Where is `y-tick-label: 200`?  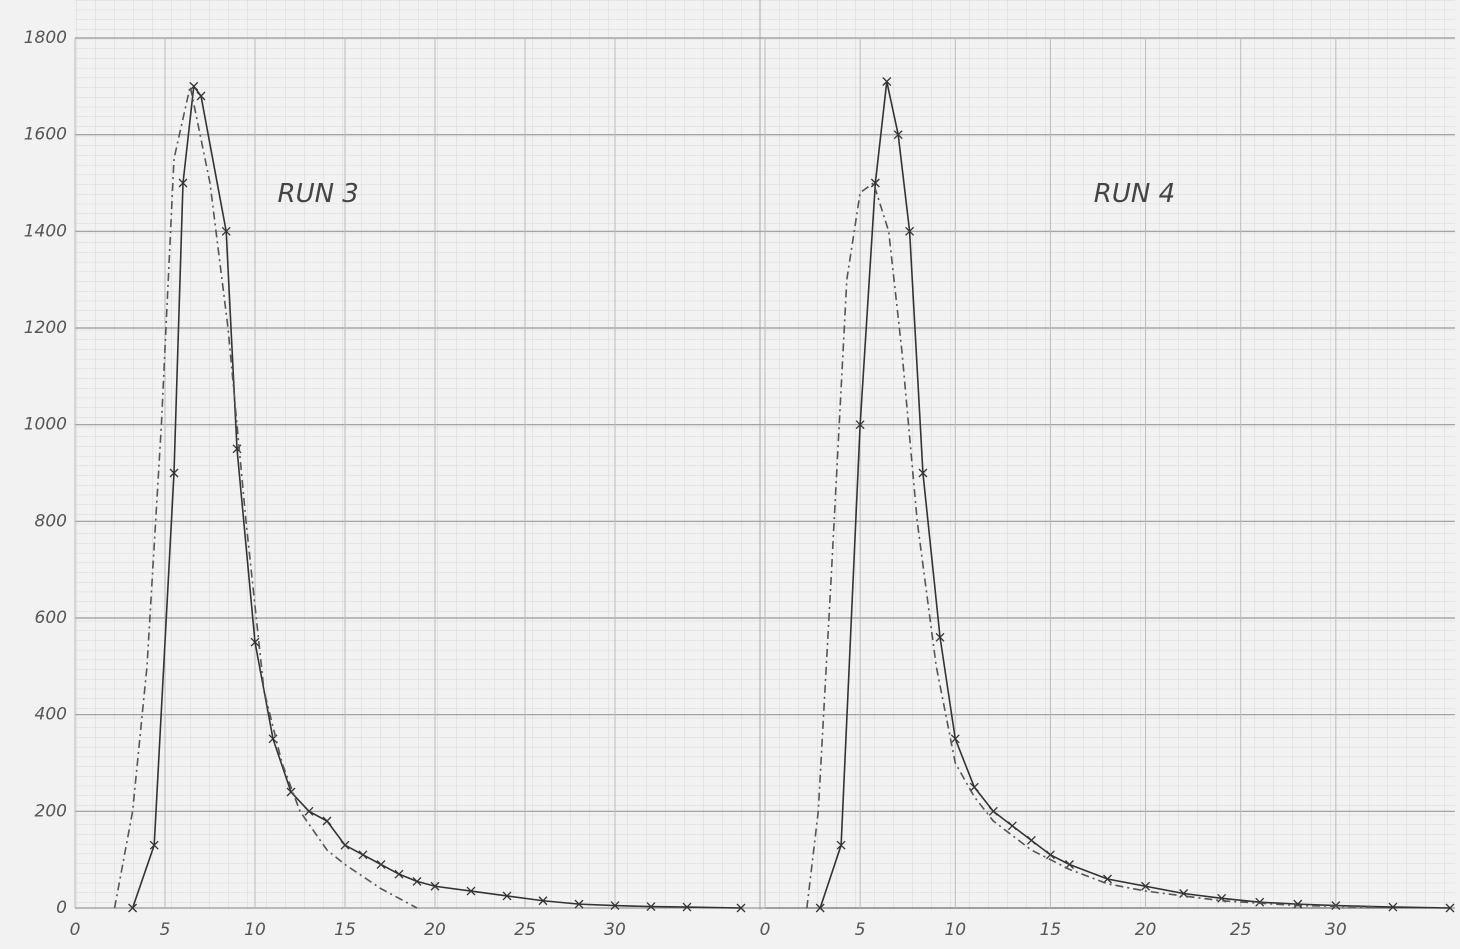 y-tick-label: 200 is located at coordinates (51, 811).